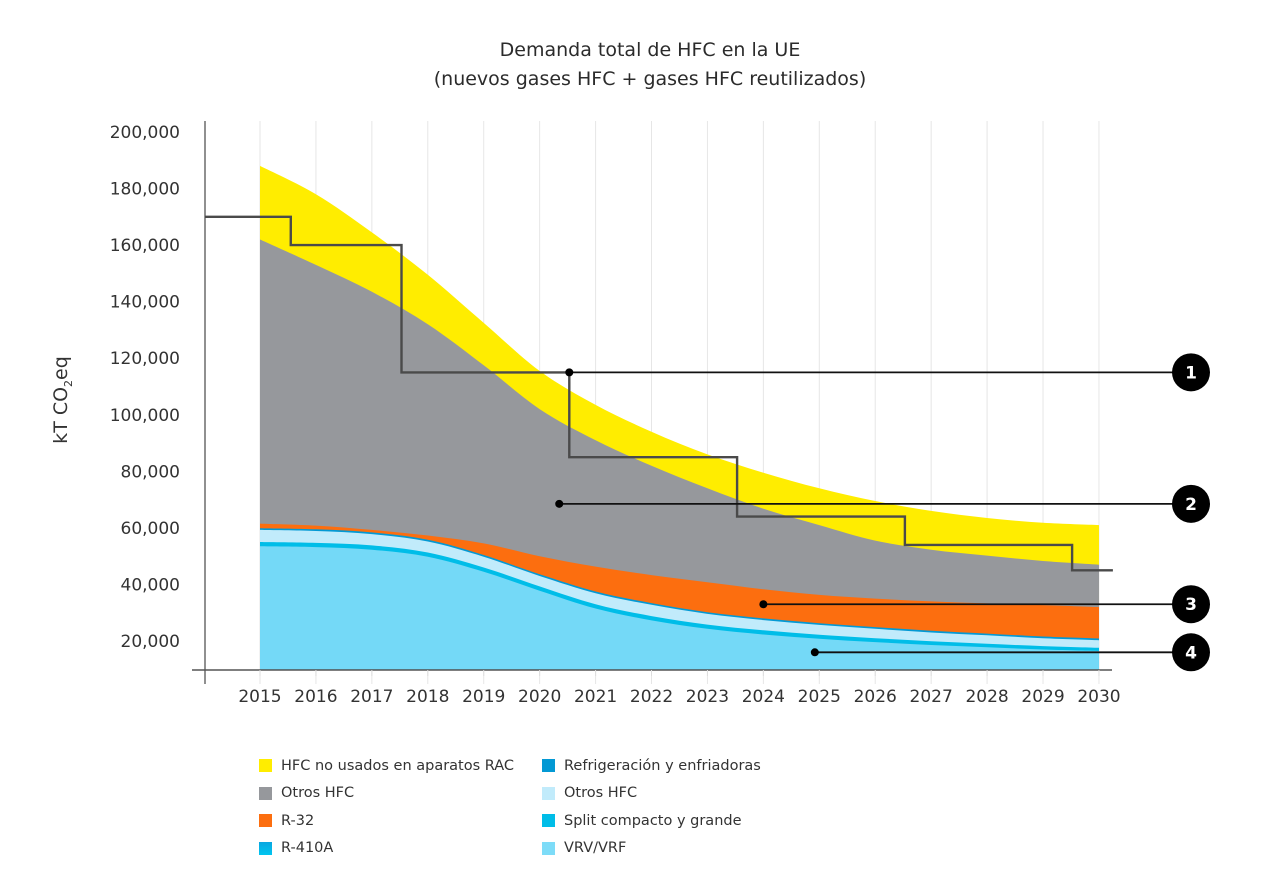 The height and width of the screenshot is (896, 1280). Describe the element at coordinates (298, 820) in the screenshot. I see `legend-label: R-32` at that location.